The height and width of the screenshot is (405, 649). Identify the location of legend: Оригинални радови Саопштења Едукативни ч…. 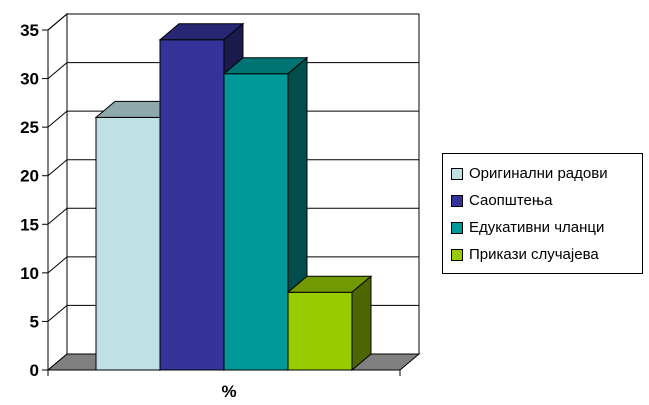
(542, 213).